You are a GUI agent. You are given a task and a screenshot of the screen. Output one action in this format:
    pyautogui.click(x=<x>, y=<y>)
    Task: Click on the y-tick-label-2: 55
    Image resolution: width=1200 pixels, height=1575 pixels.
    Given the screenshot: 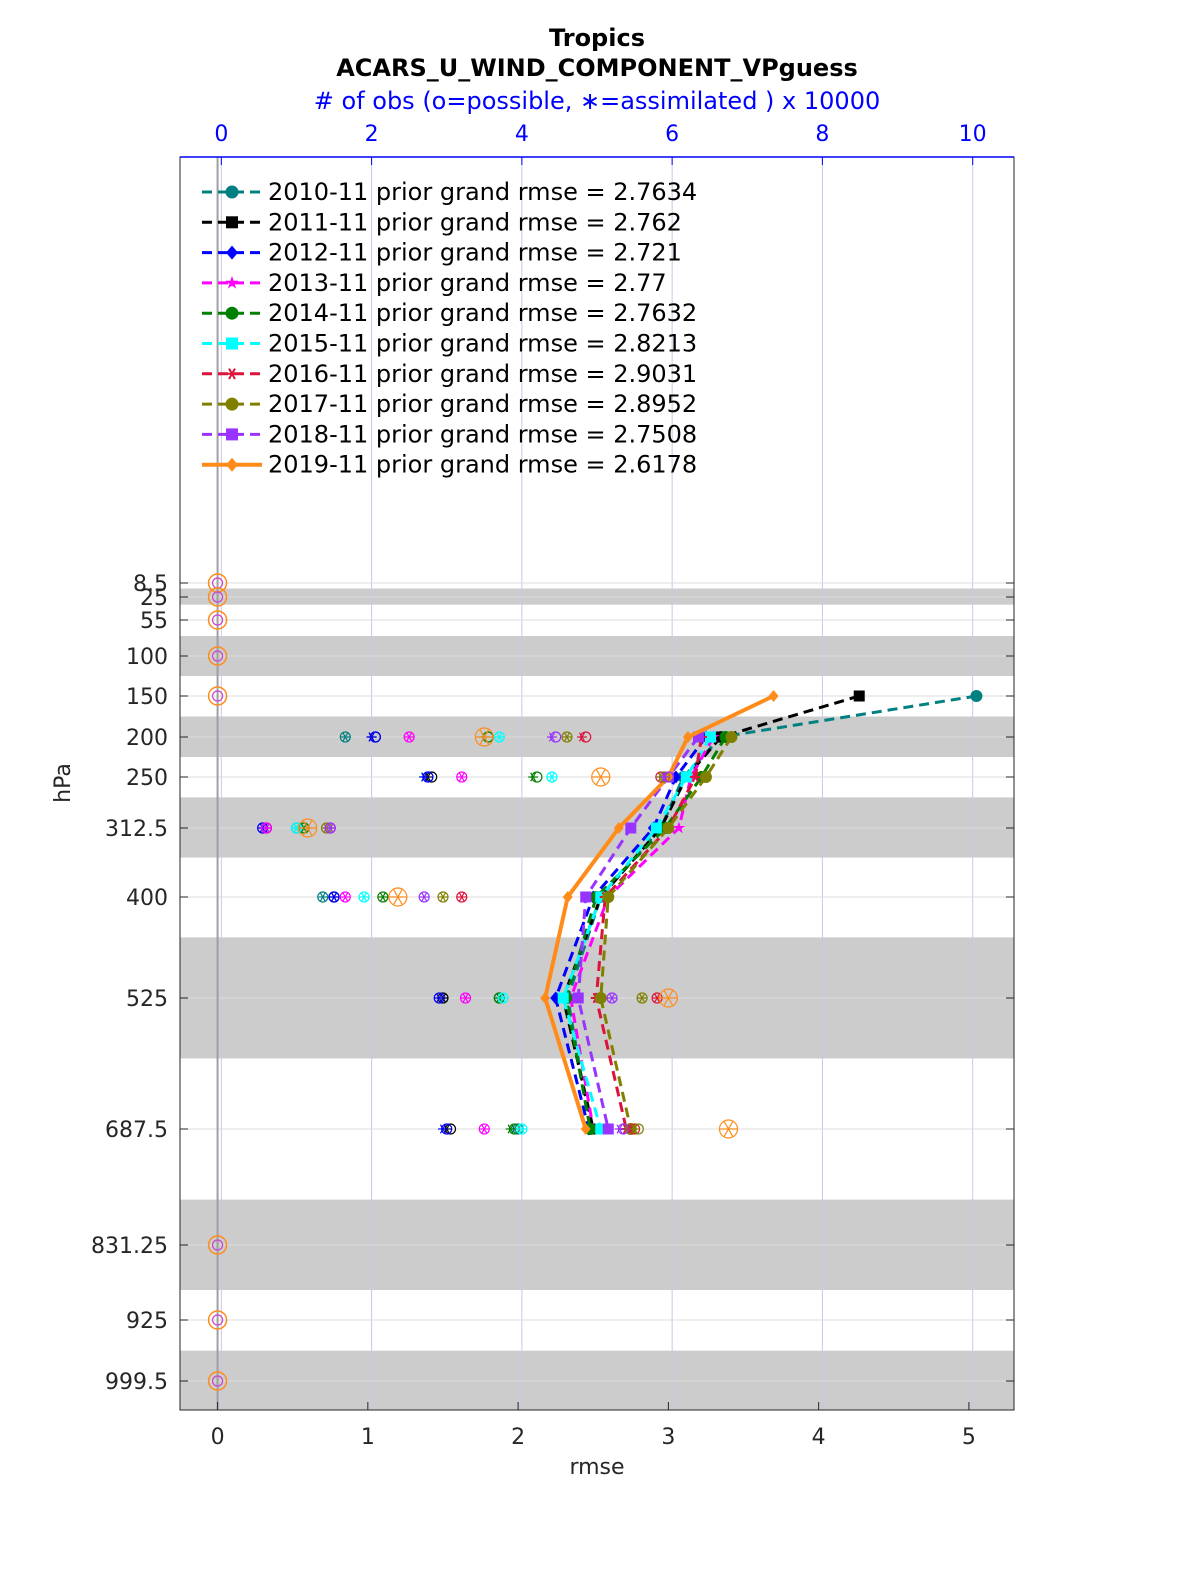 What is the action you would take?
    pyautogui.click(x=154, y=621)
    